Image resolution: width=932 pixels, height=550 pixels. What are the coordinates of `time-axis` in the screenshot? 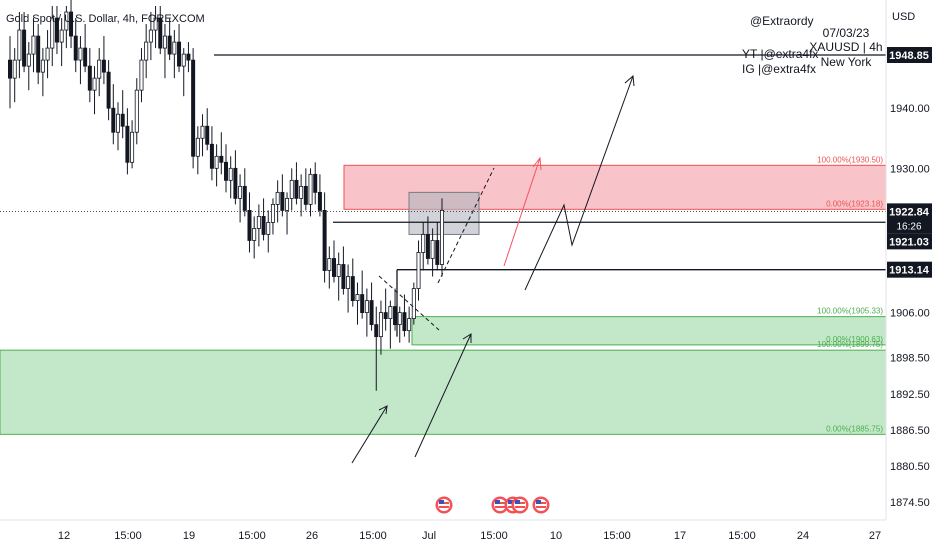 It's located at (443, 535).